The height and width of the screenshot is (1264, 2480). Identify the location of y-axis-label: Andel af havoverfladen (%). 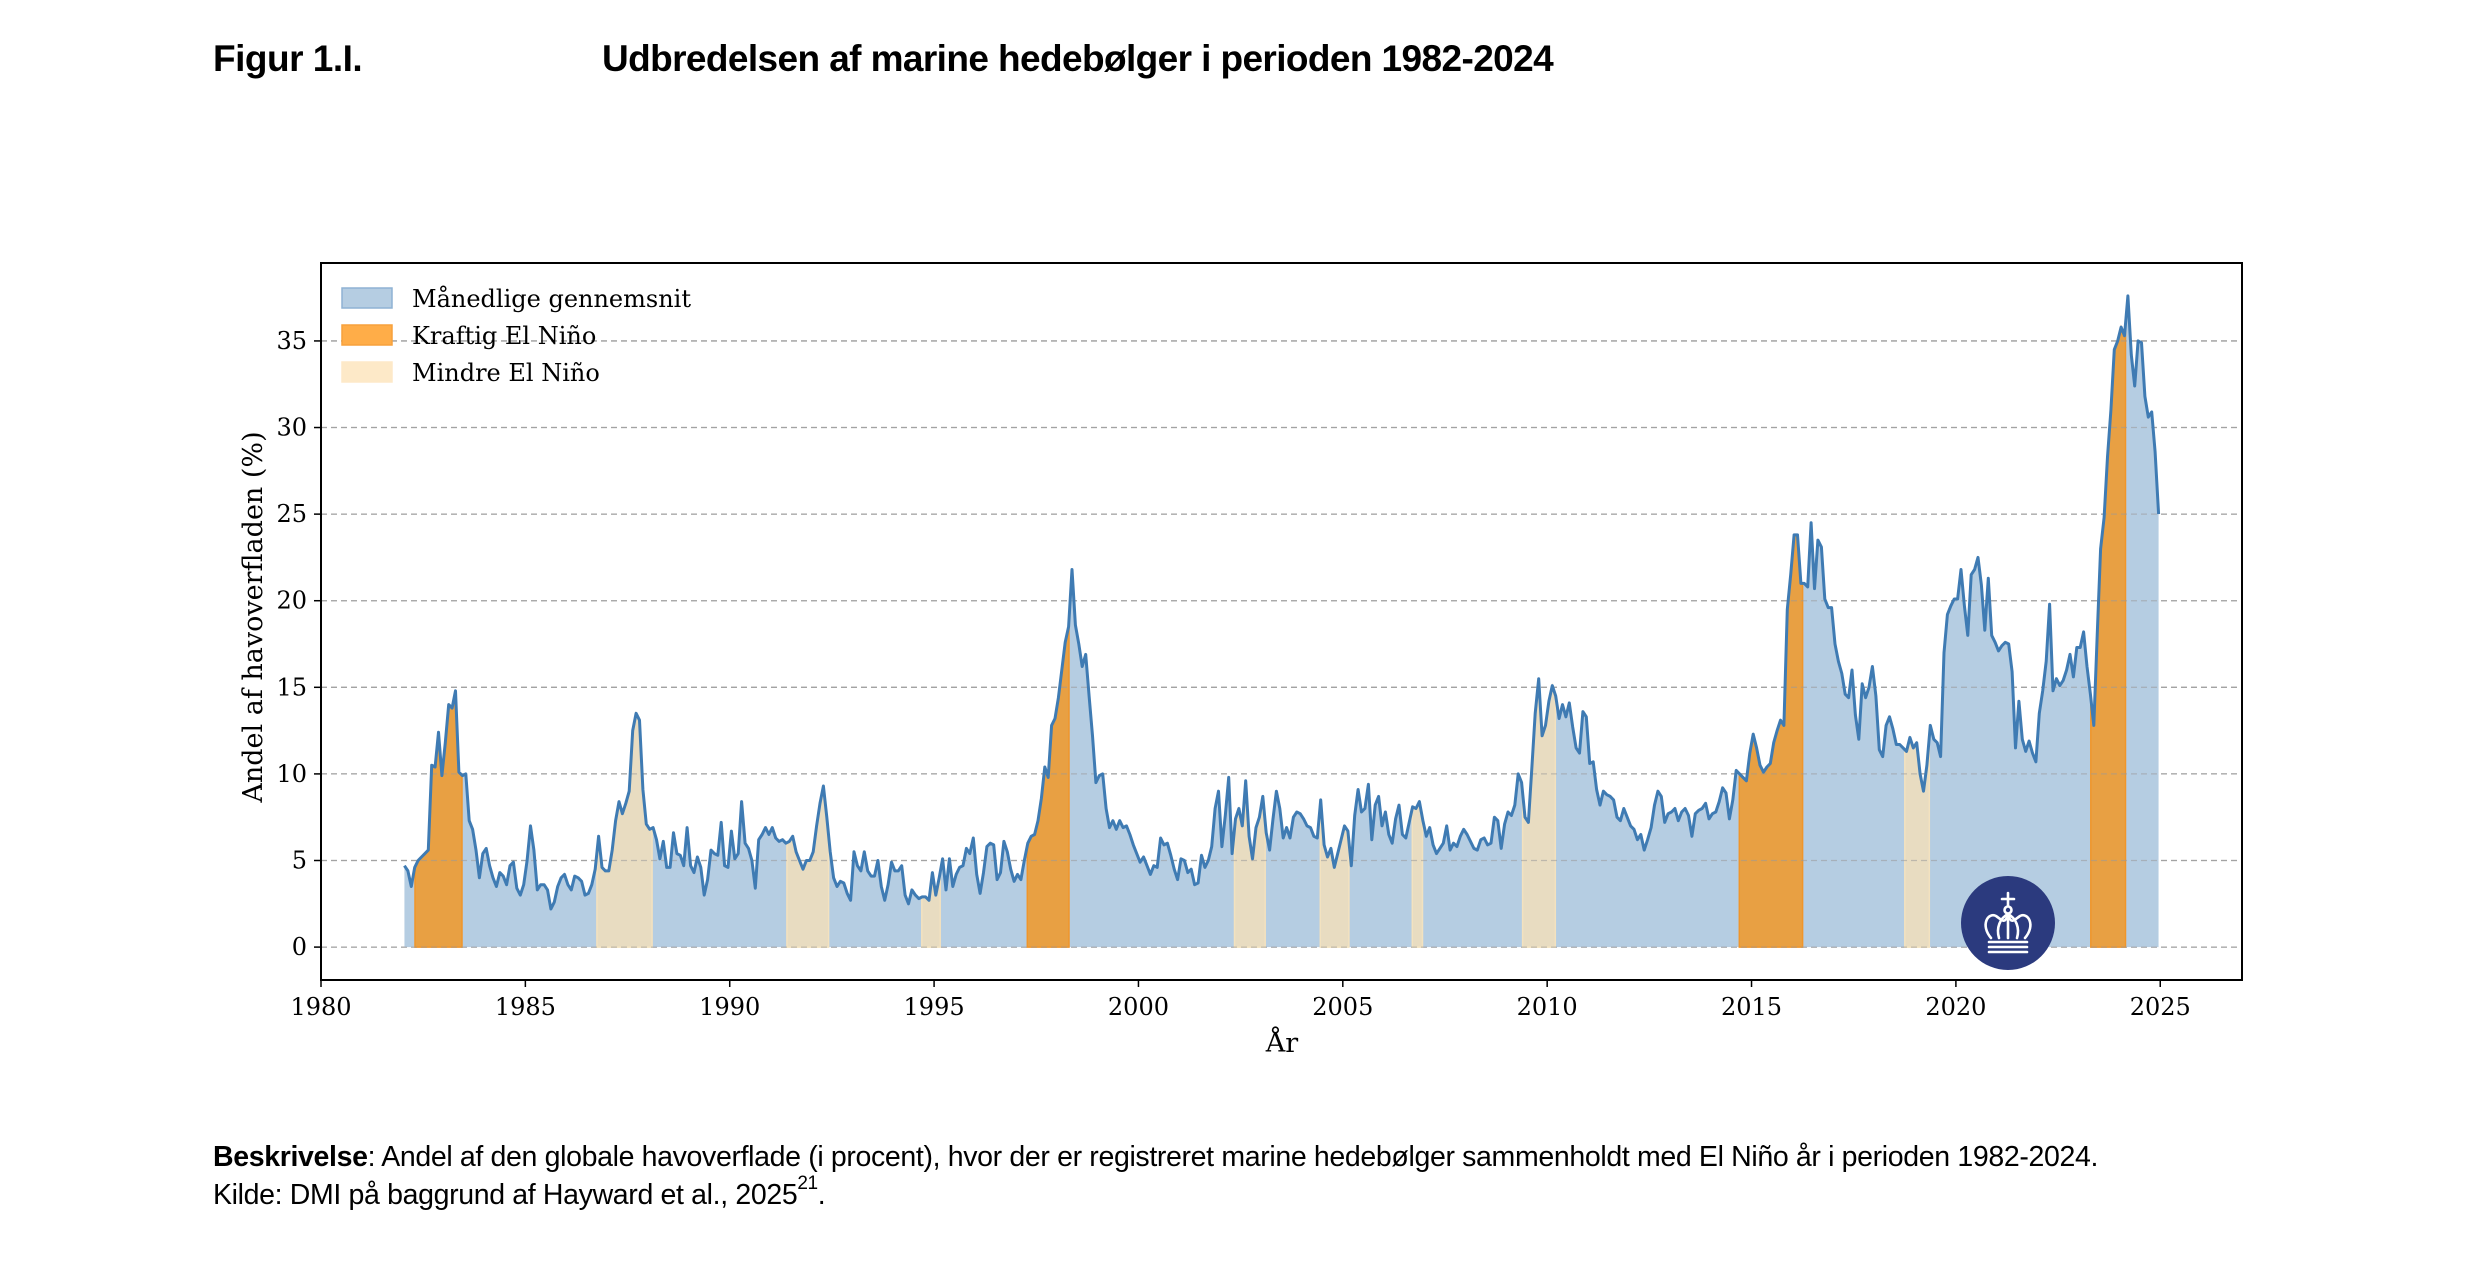
(253, 617).